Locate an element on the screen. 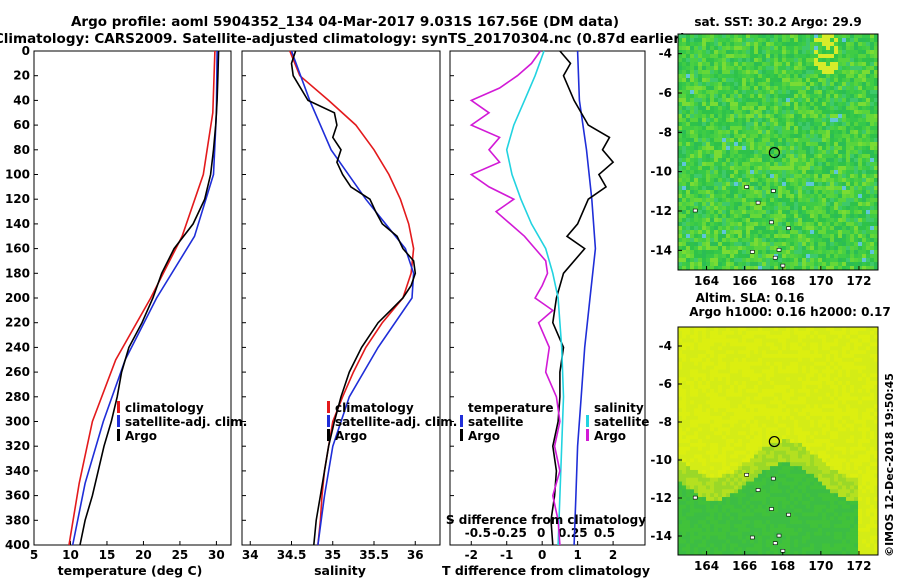  y-tick-label: 280 is located at coordinates (17, 397).